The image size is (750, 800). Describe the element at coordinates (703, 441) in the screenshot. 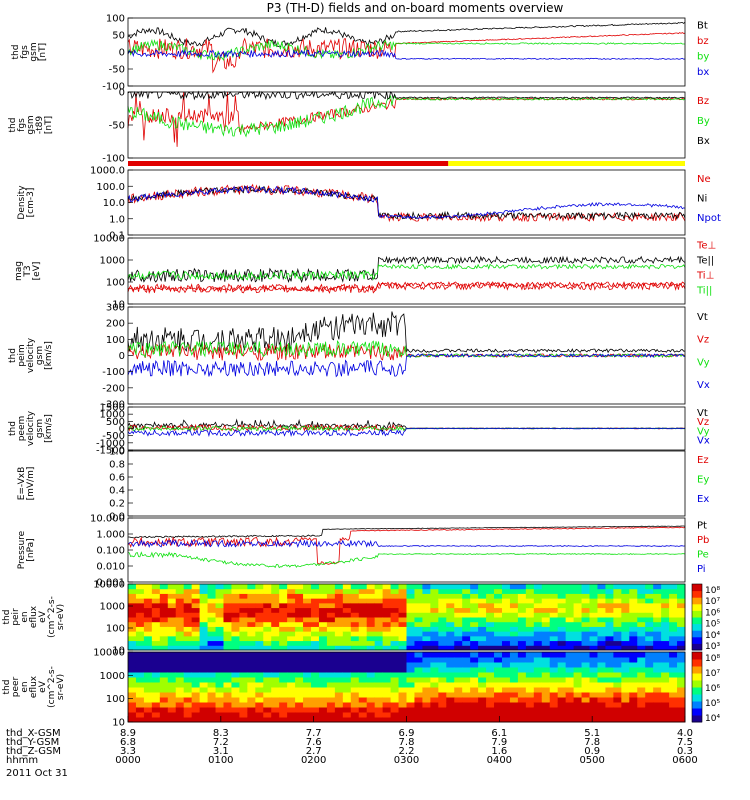

I see `legend-entry: Vx` at that location.